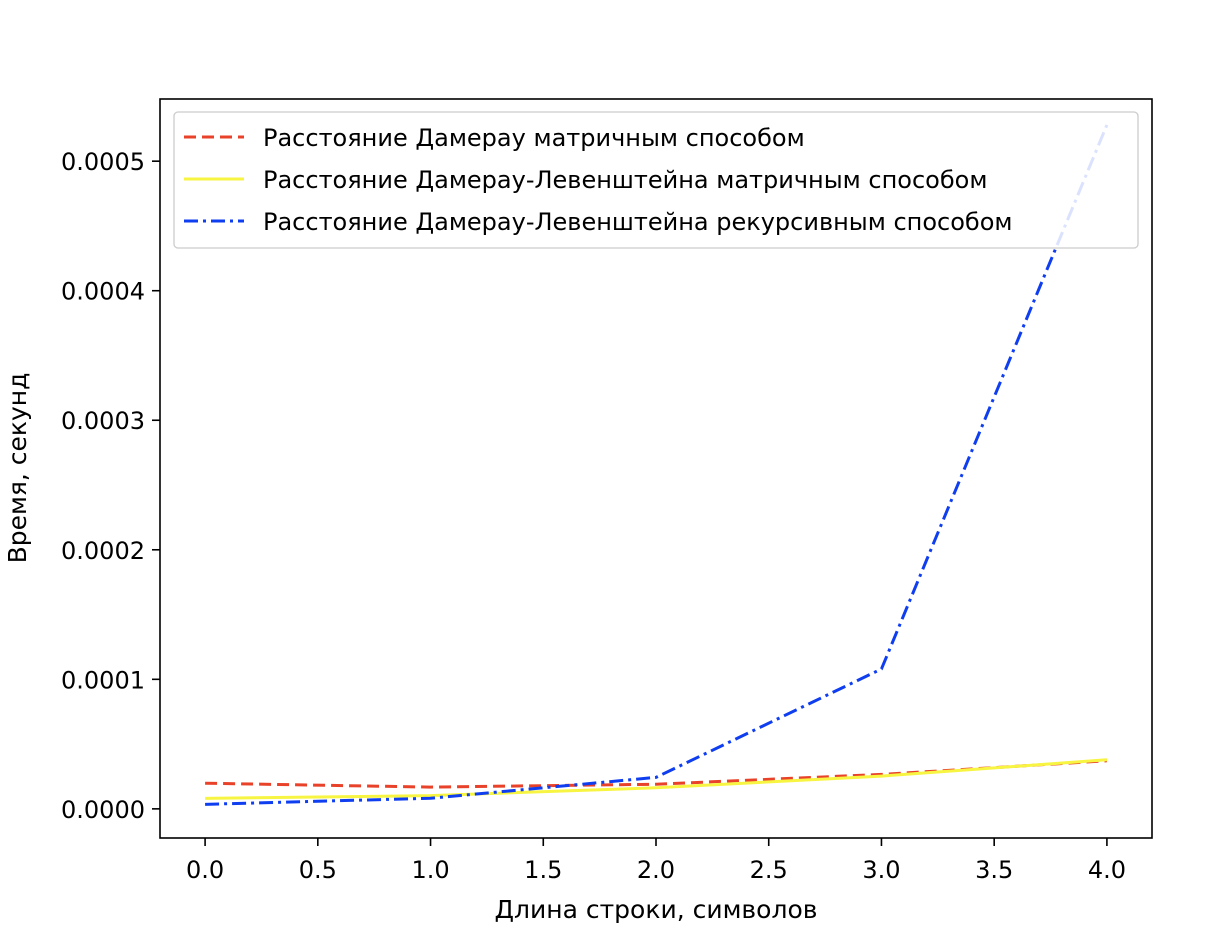  I want to click on x-tick-label: 3.5, so click(994, 870).